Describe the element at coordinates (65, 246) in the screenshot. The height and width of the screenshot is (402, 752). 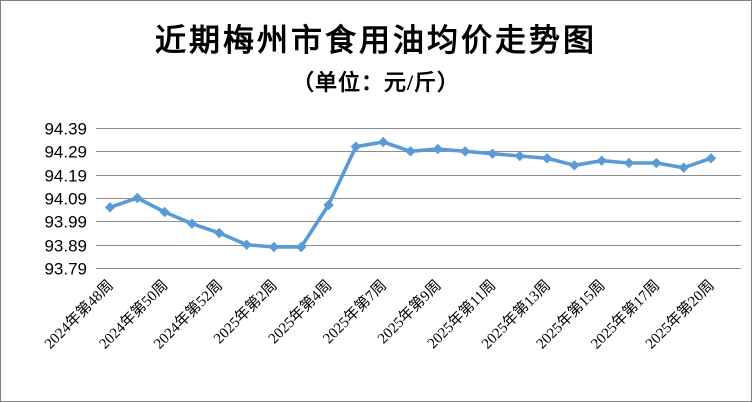
I see `y-axis-tick-label: 93.89` at that location.